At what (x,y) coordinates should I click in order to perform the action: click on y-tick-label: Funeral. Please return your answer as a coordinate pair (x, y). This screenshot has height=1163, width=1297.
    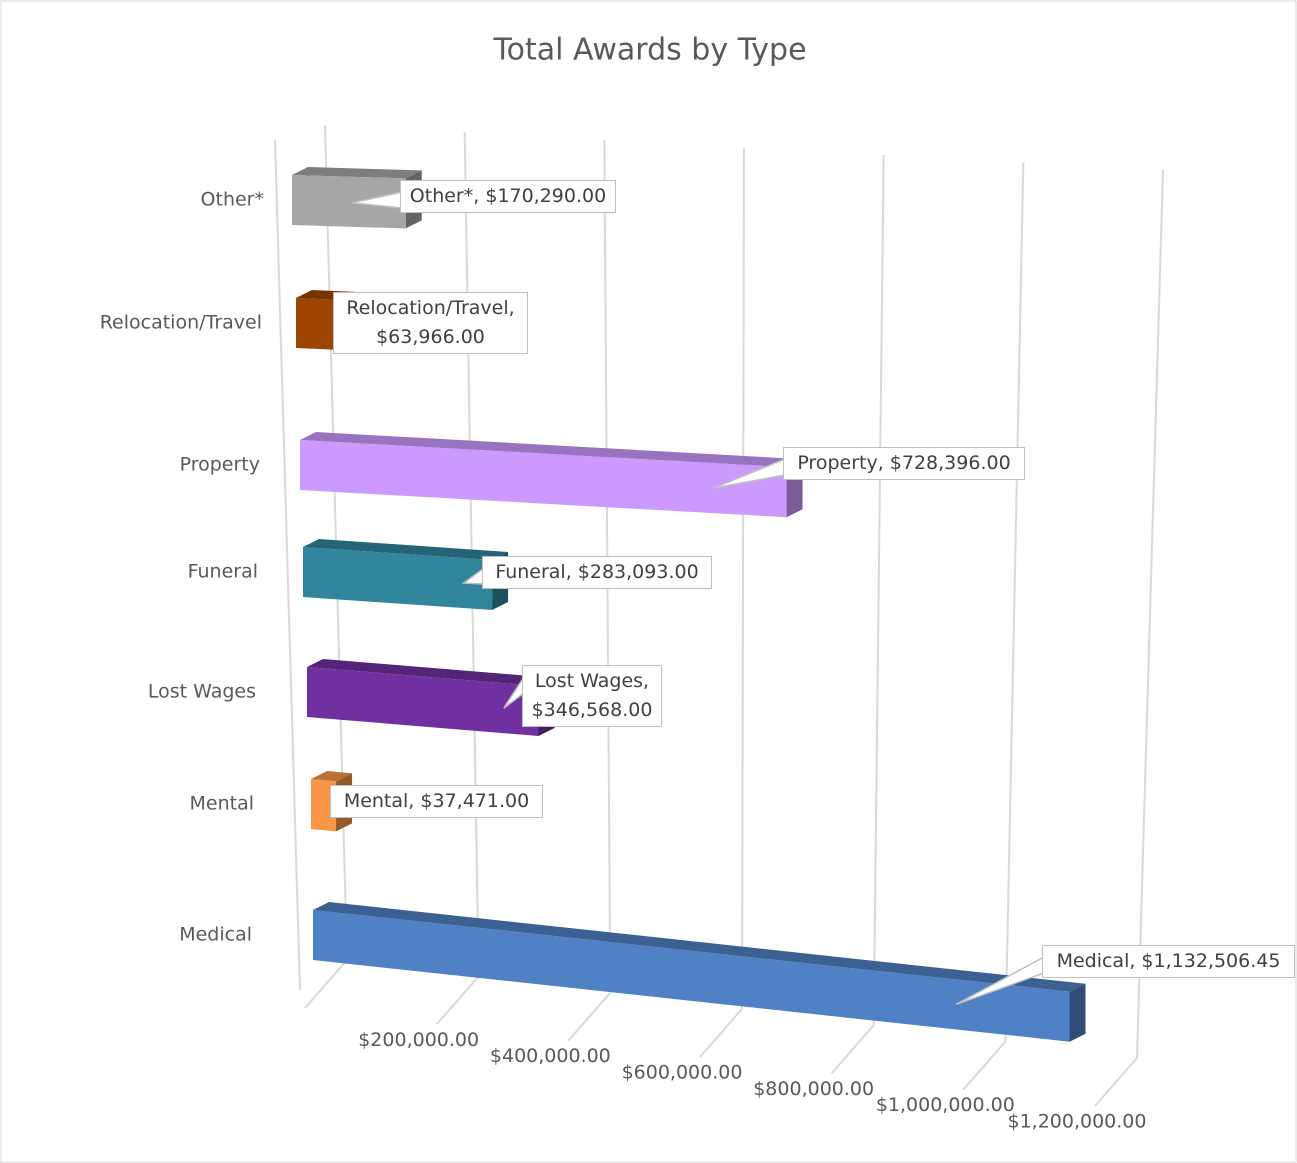
    Looking at the image, I should click on (223, 572).